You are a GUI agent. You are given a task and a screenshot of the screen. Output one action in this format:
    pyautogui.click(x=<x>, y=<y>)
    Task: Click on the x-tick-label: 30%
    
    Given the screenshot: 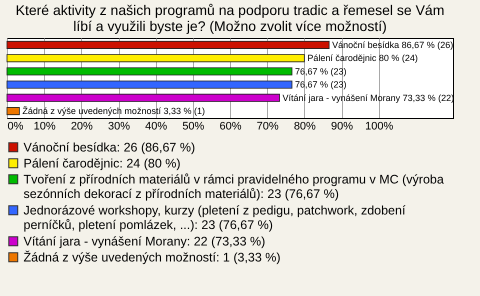 What is the action you would take?
    pyautogui.click(x=119, y=126)
    